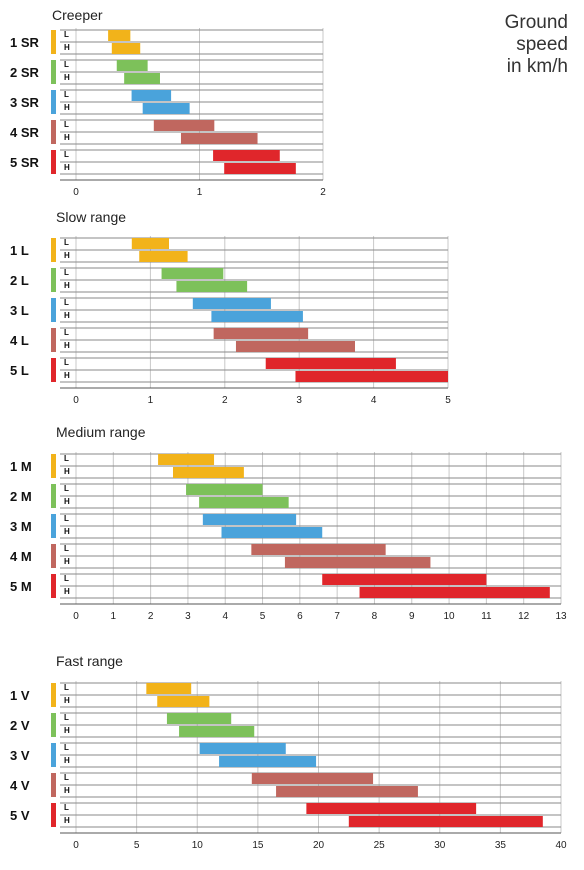  What do you see at coordinates (486, 616) in the screenshot?
I see `x-tick-label: 11` at bounding box center [486, 616].